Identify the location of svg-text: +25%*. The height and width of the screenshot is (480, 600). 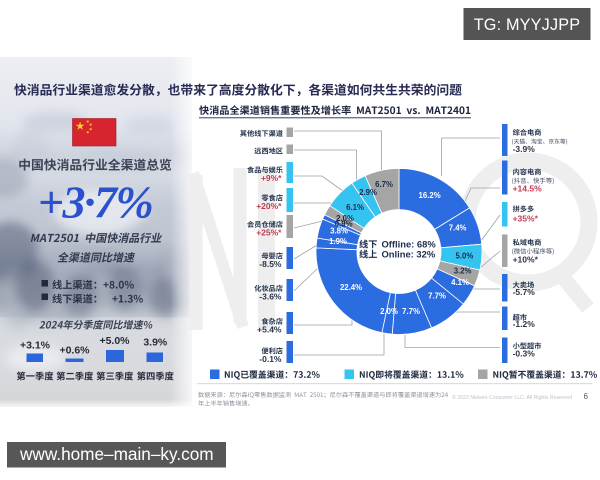
(269, 233).